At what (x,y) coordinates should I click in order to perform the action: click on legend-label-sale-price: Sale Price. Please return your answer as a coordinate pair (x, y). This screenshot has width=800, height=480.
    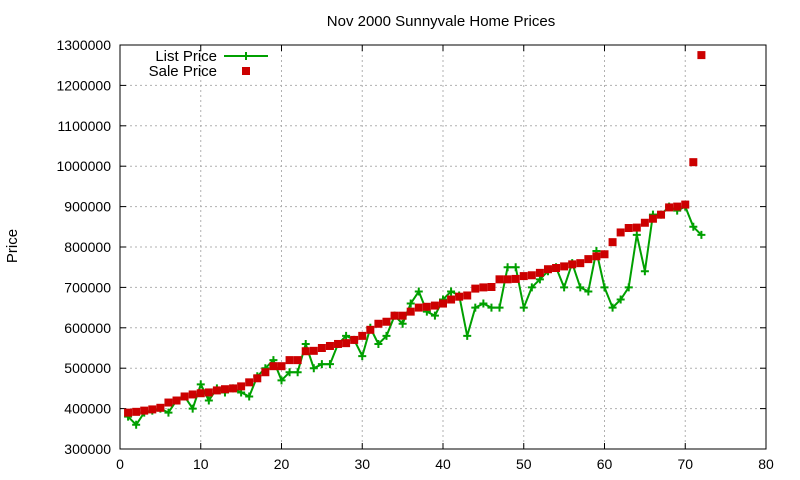
    Looking at the image, I should click on (183, 71).